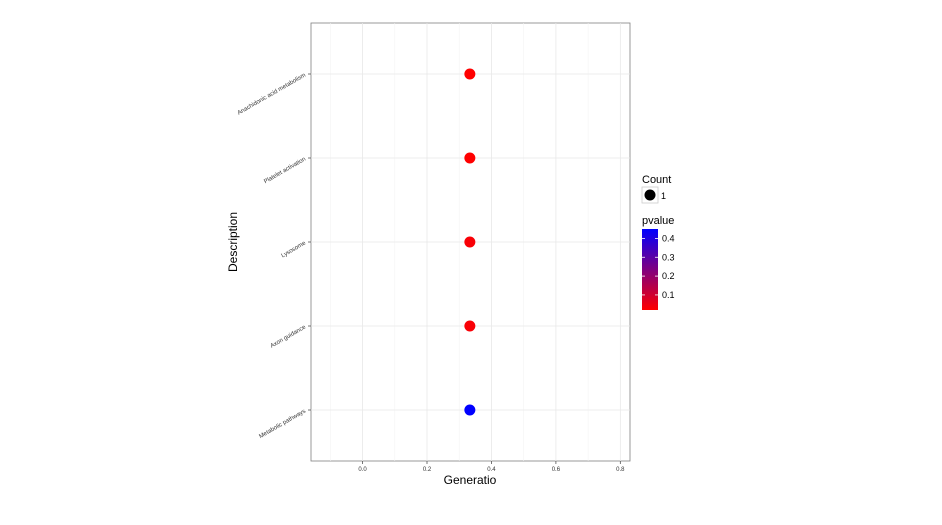 Image resolution: width=942 pixels, height=525 pixels. I want to click on size-legend-label: 1, so click(663, 196).